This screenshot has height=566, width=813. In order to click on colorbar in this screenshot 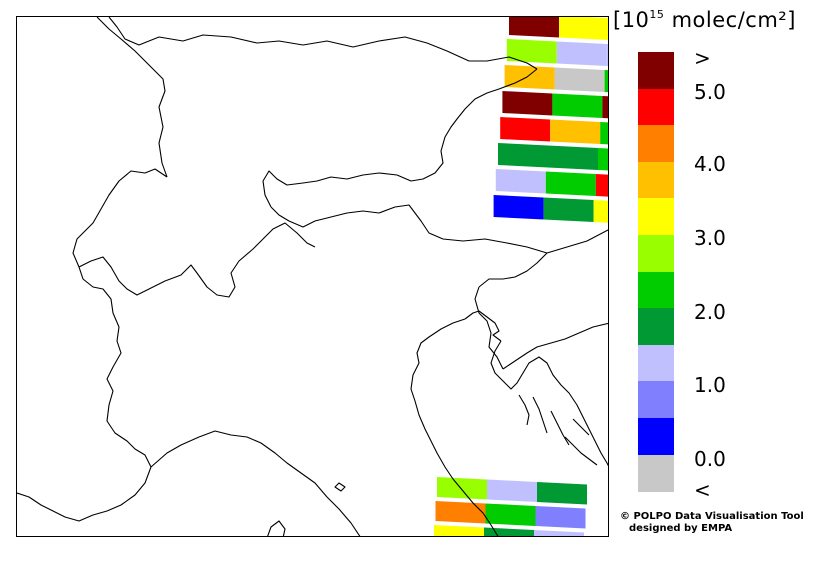, I will do `click(656, 272)`.